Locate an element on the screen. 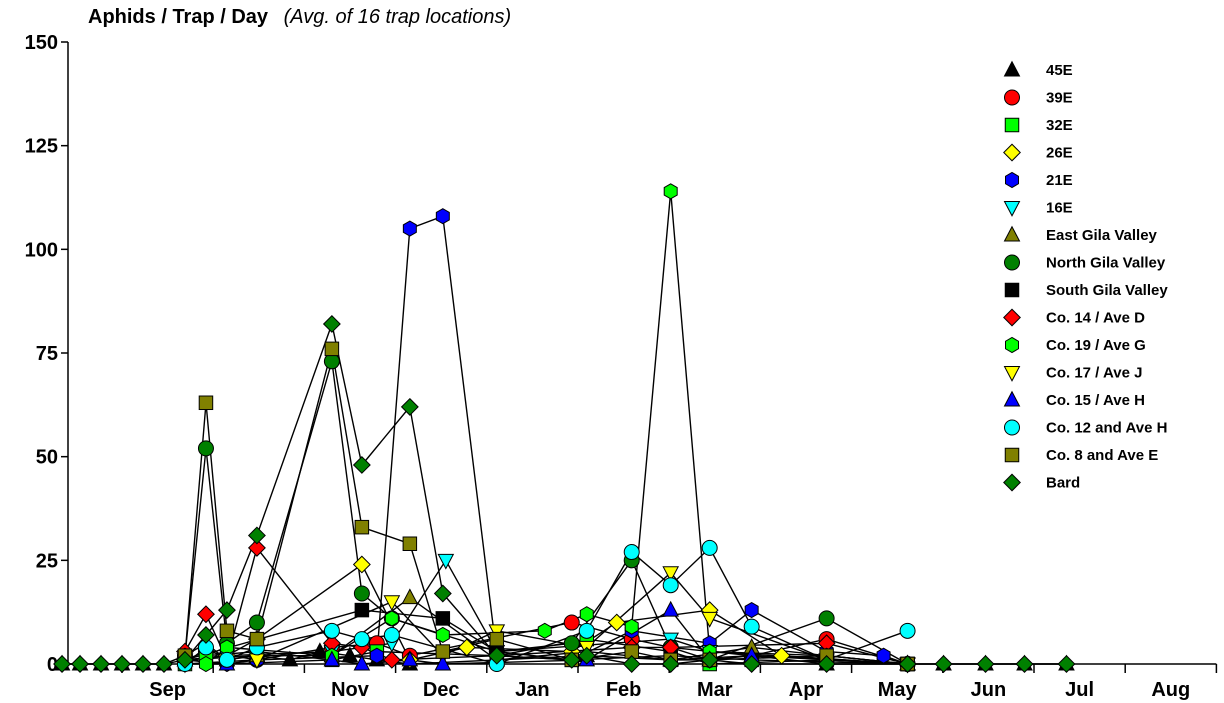  x-tick-label-nov: Nov is located at coordinates (350, 690).